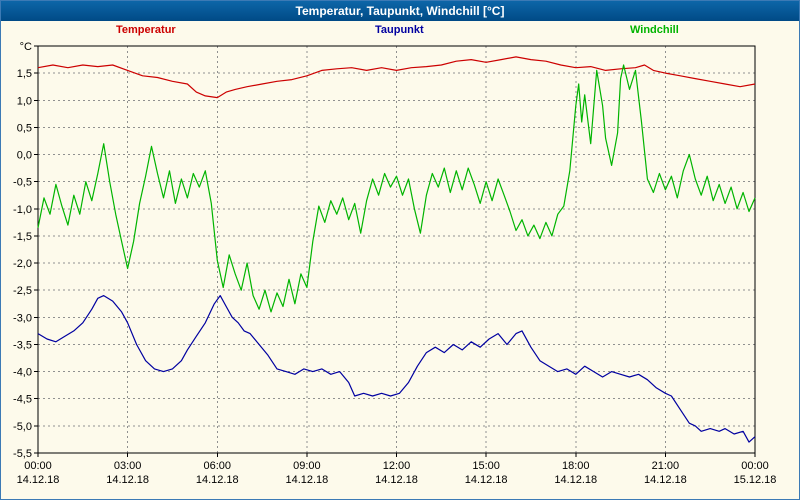 Image resolution: width=800 pixels, height=500 pixels. What do you see at coordinates (22, 237) in the screenshot?
I see `y-tick-label: -1,5` at bounding box center [22, 237].